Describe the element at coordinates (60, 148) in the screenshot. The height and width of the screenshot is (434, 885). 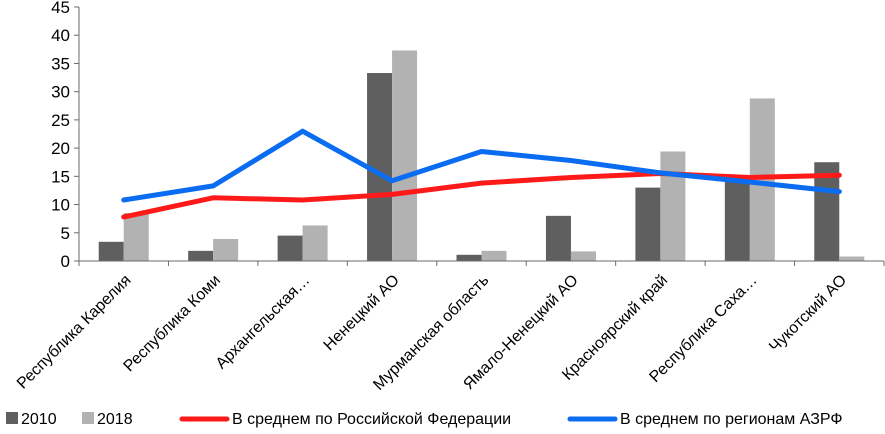
I see `y-tick-label: 20` at that location.